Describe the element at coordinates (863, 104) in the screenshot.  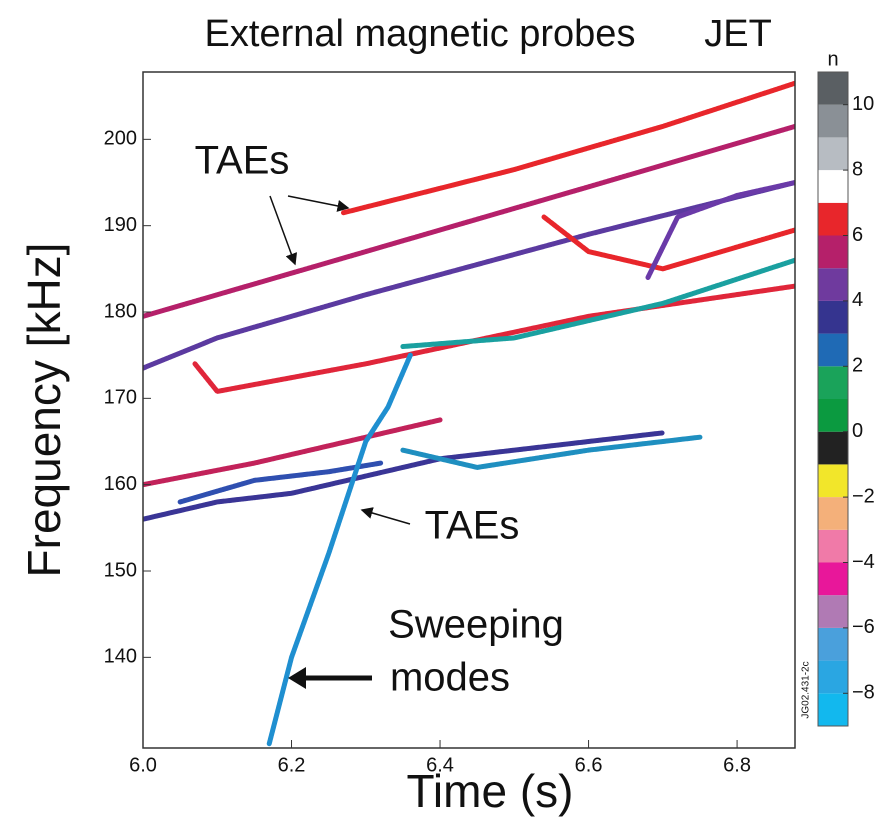
I see `colorbar-tick-label: 10` at that location.